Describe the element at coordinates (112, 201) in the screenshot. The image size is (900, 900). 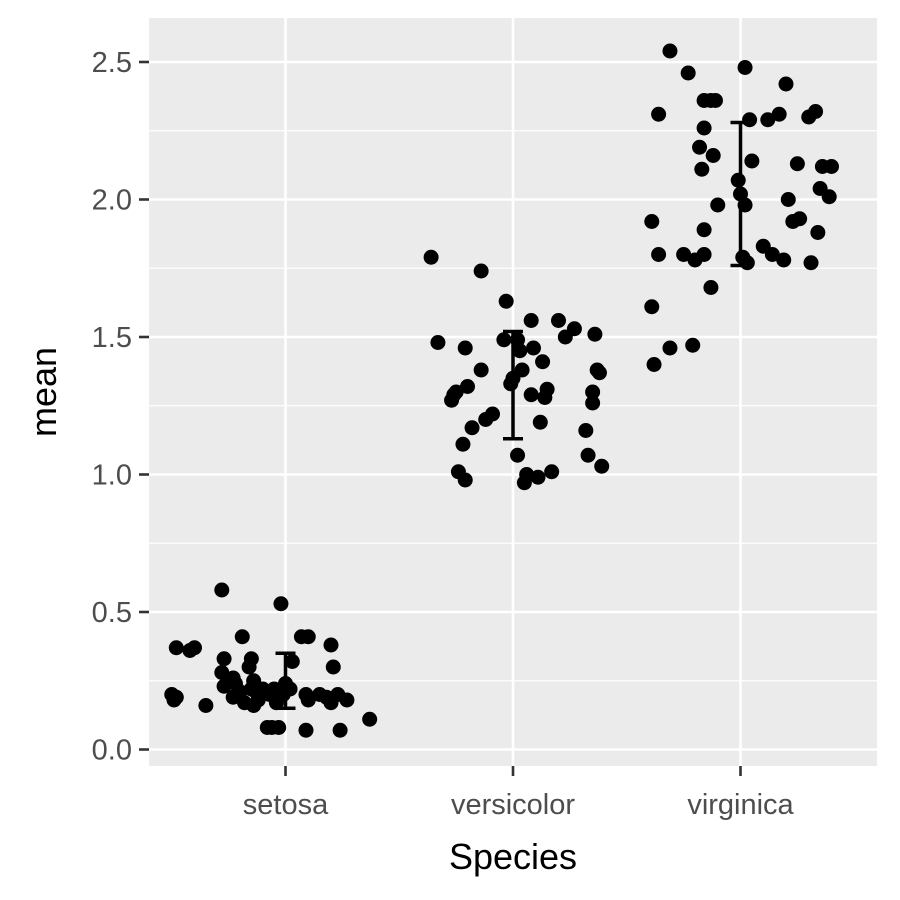
I see `y-tick-label: 2.0` at that location.